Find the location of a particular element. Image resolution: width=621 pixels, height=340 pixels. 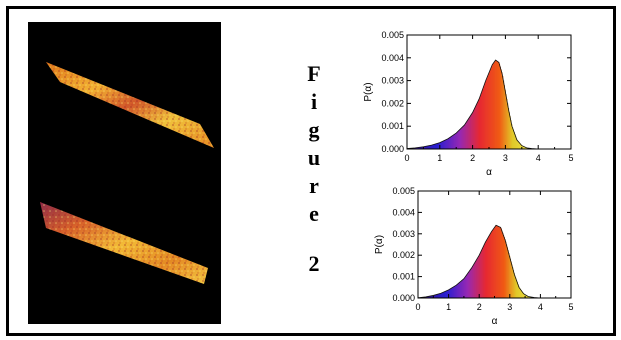

bottom-surface-strip is located at coordinates (124, 243).